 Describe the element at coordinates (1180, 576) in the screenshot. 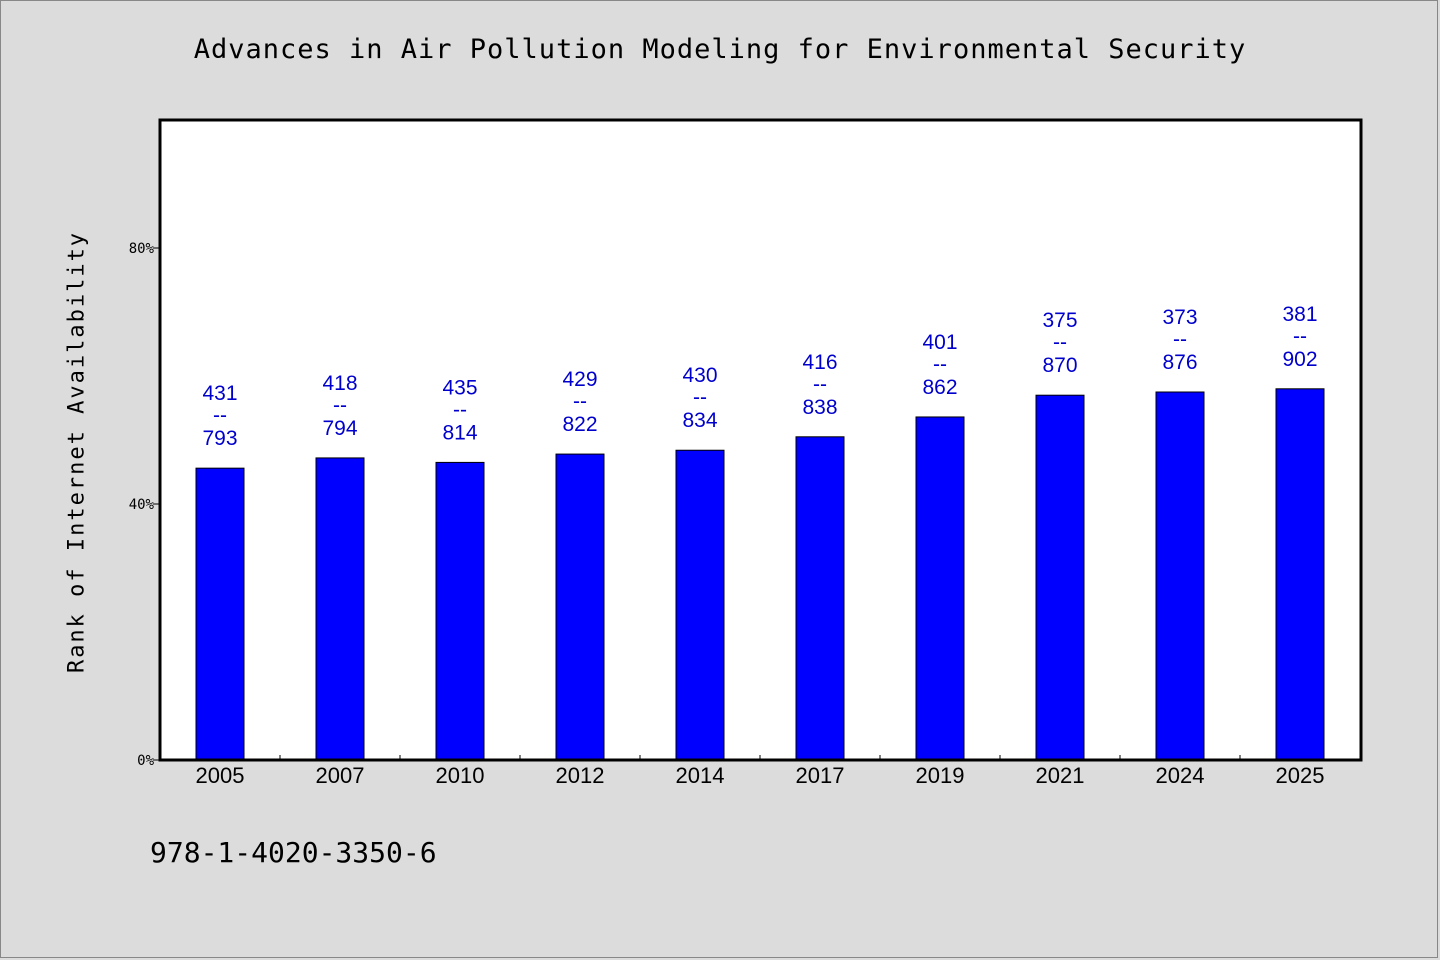

I see `bar-2024` at that location.